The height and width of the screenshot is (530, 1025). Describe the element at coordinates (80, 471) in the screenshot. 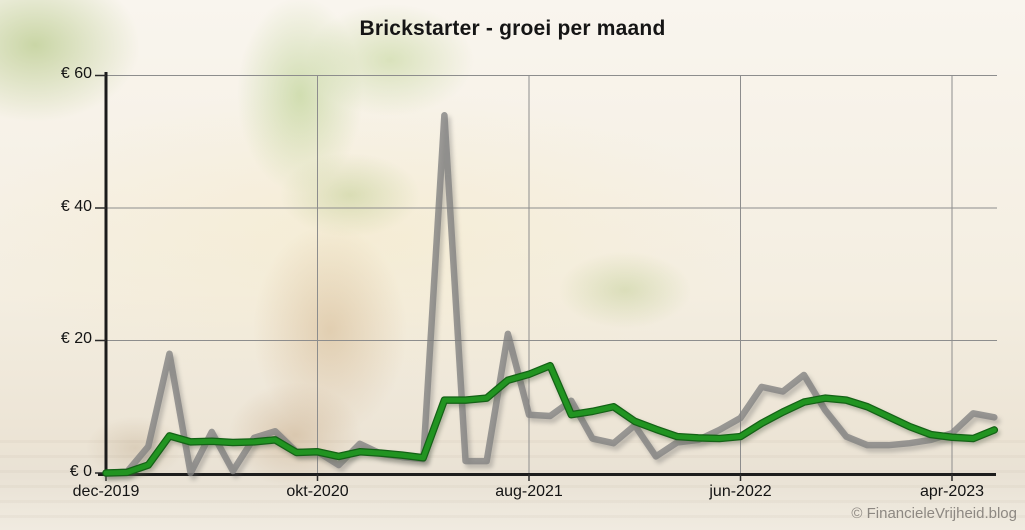

I see `y-tick-label-0: € 0` at that location.